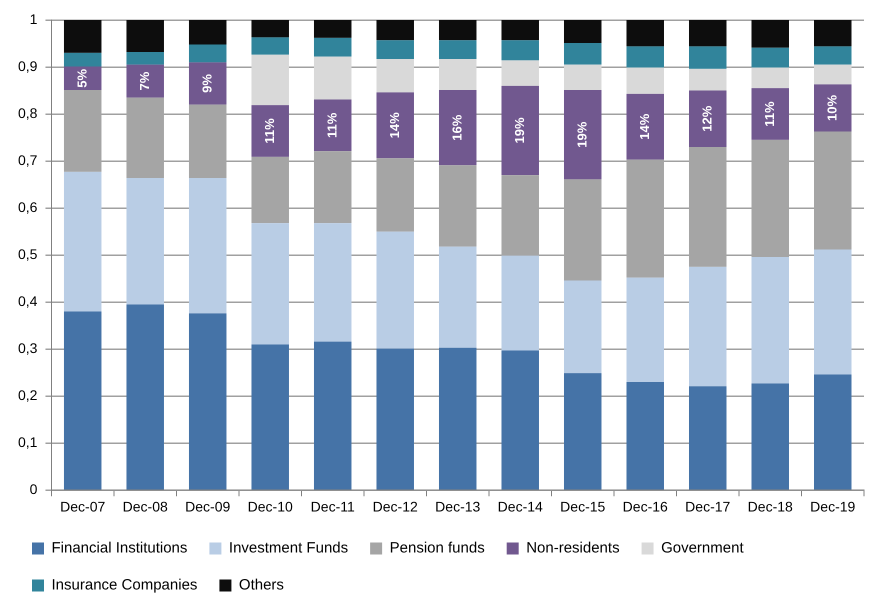  I want to click on legend-label: Financial Institutions, so click(120, 548).